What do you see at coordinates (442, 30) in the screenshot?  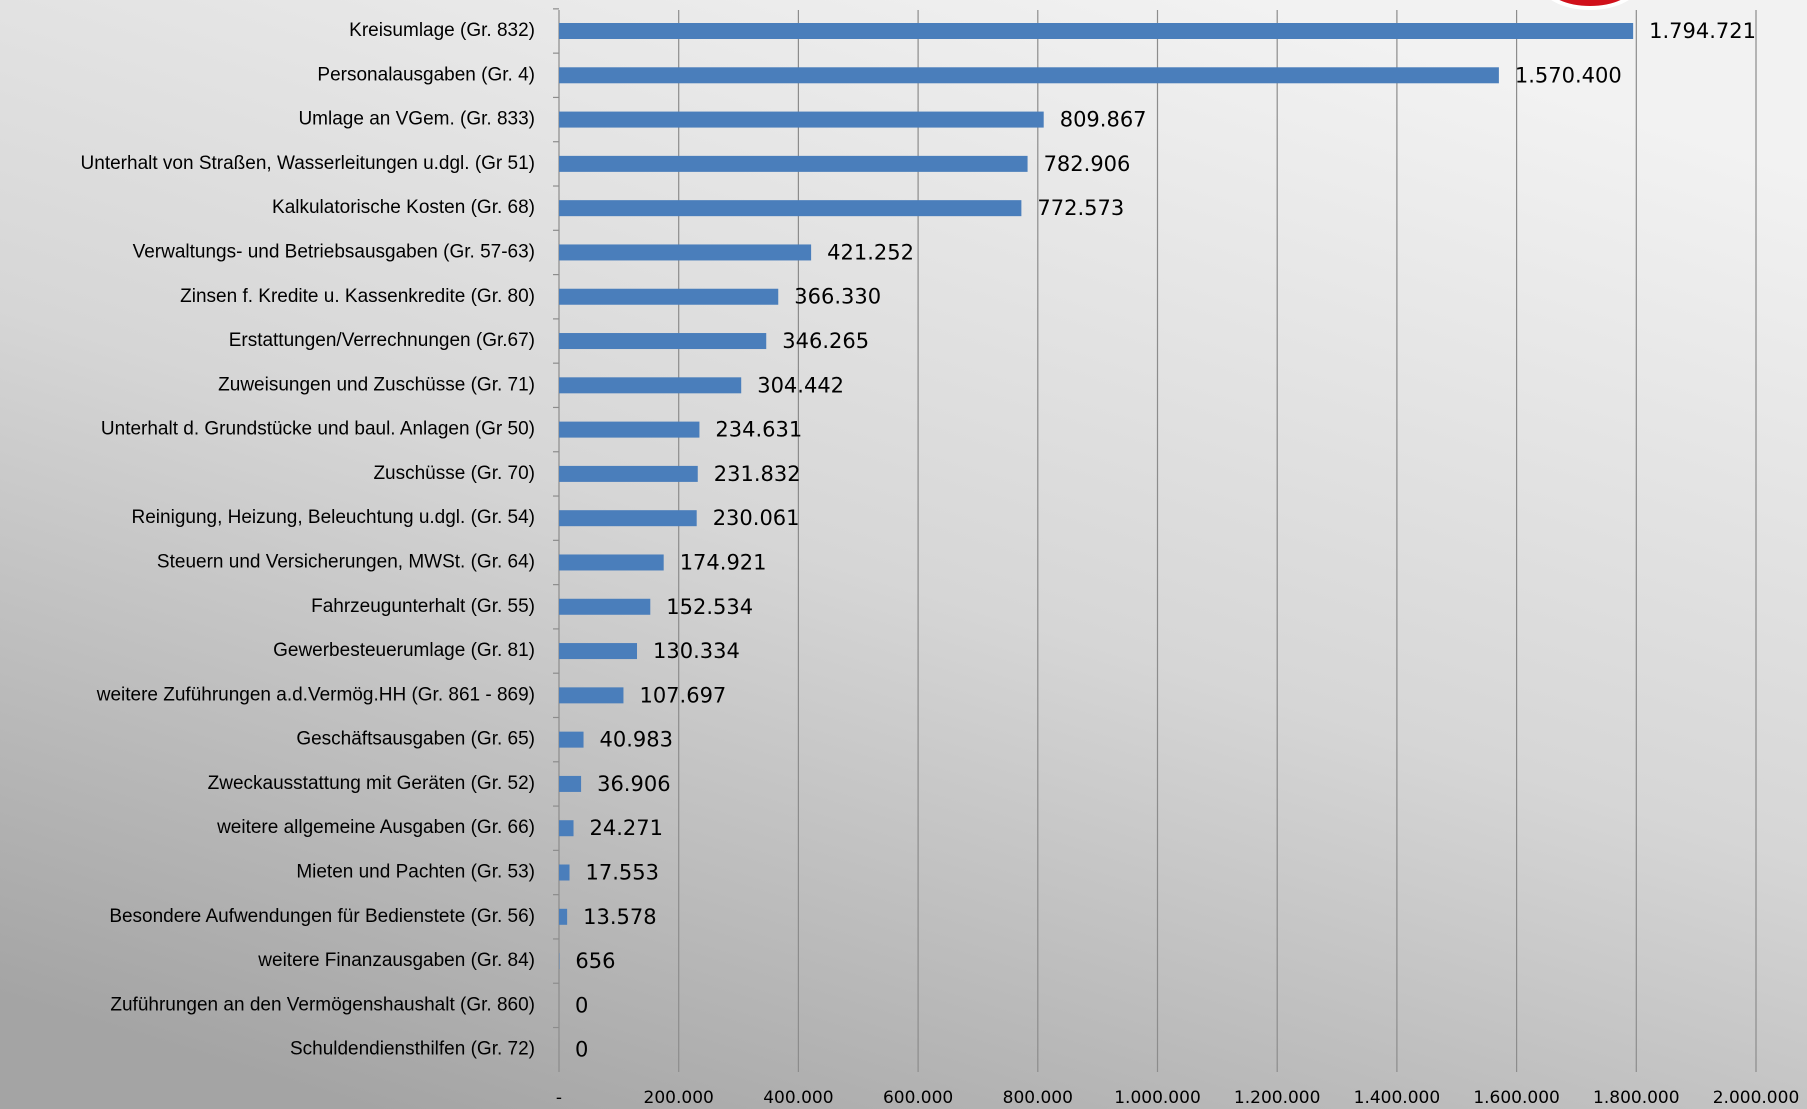 I see `y-tick-label: Kreisumlage (Gr. 832)` at bounding box center [442, 30].